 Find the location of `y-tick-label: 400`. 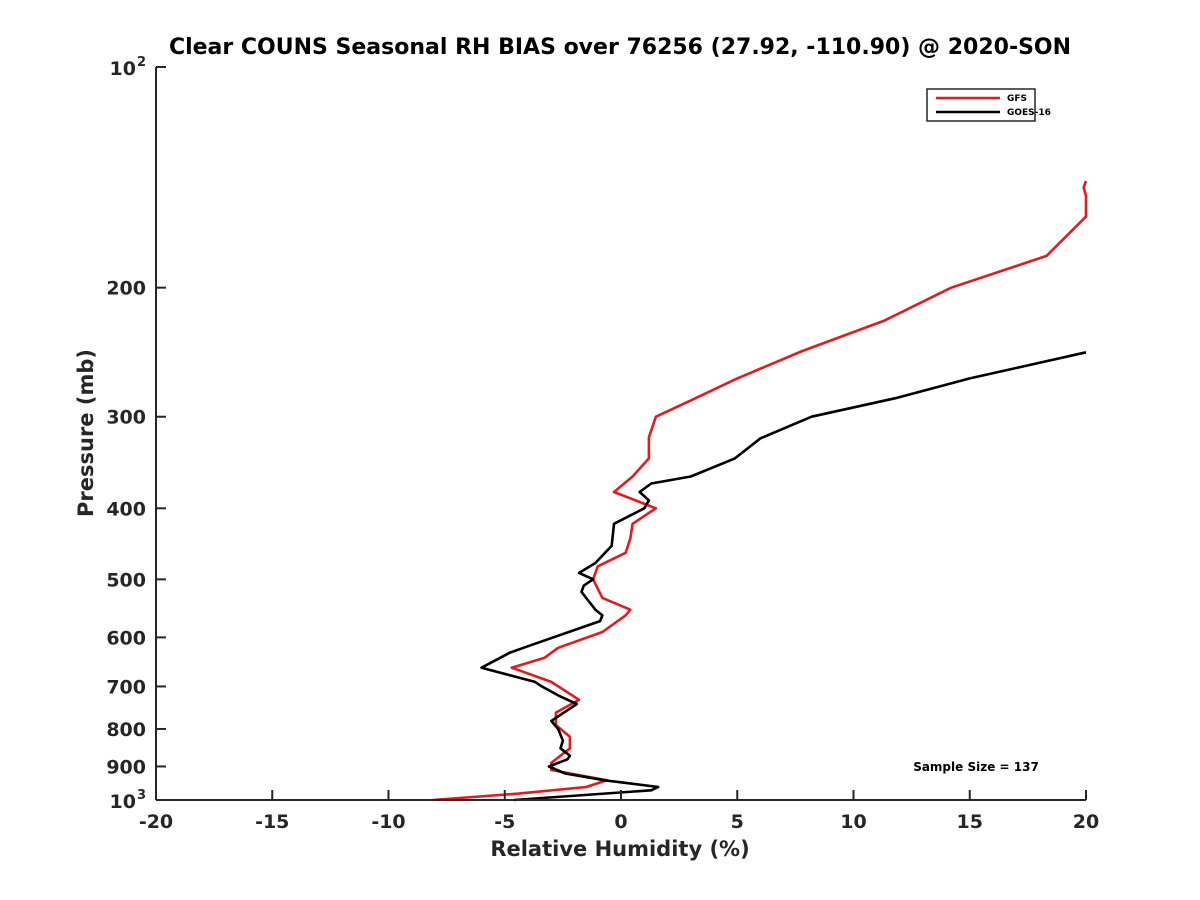

y-tick-label: 400 is located at coordinates (126, 509).